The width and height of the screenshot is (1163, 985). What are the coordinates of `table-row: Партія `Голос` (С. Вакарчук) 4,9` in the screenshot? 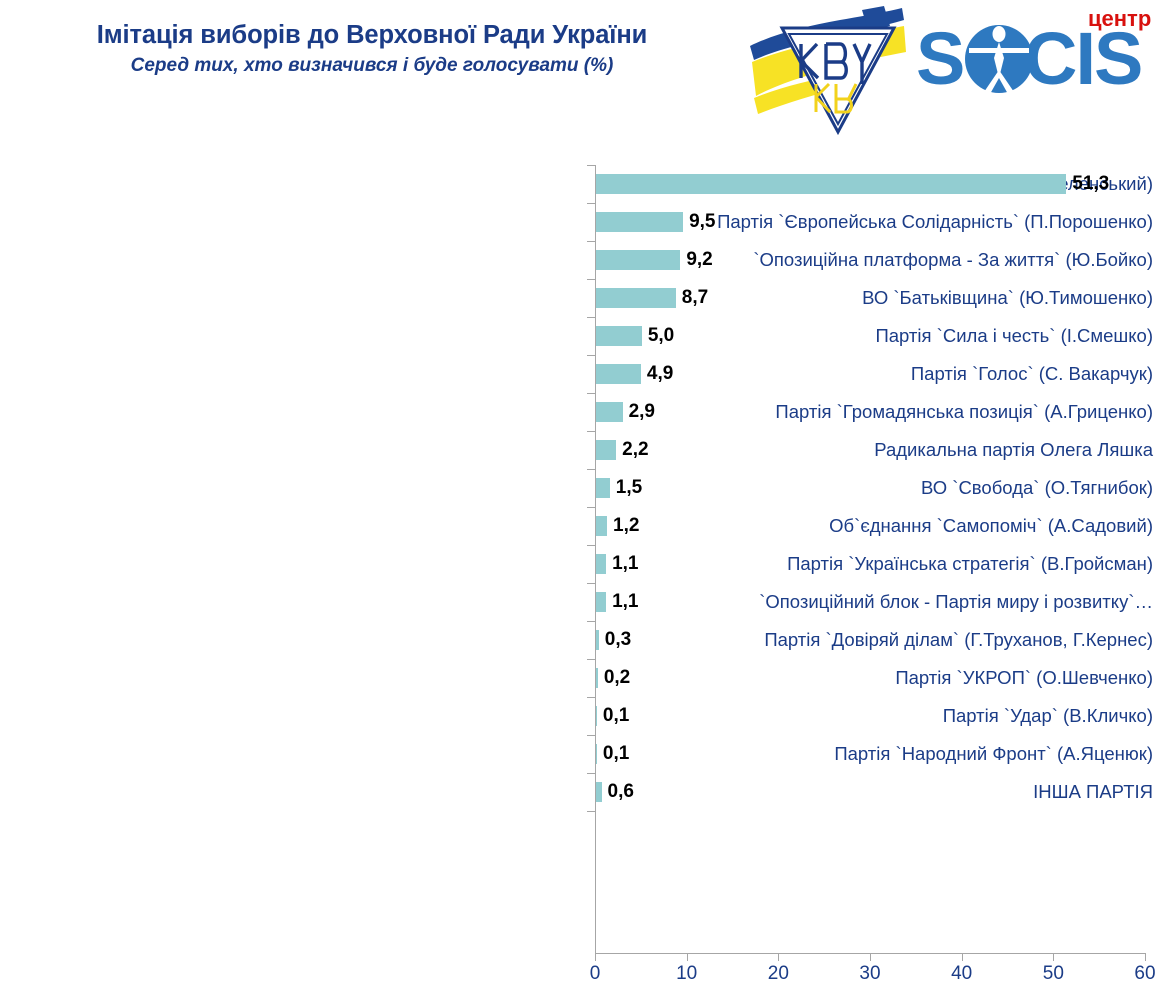 It's located at (581, 374).